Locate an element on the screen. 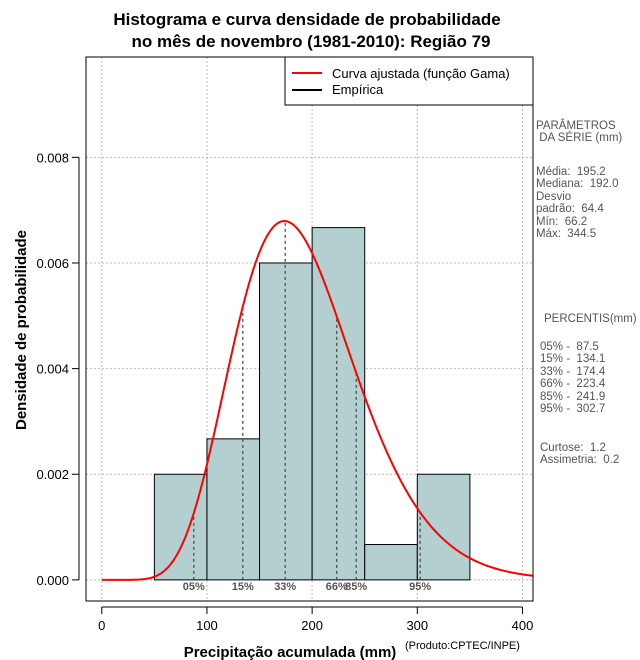  percentile-label-4: 85% is located at coordinates (356, 587).